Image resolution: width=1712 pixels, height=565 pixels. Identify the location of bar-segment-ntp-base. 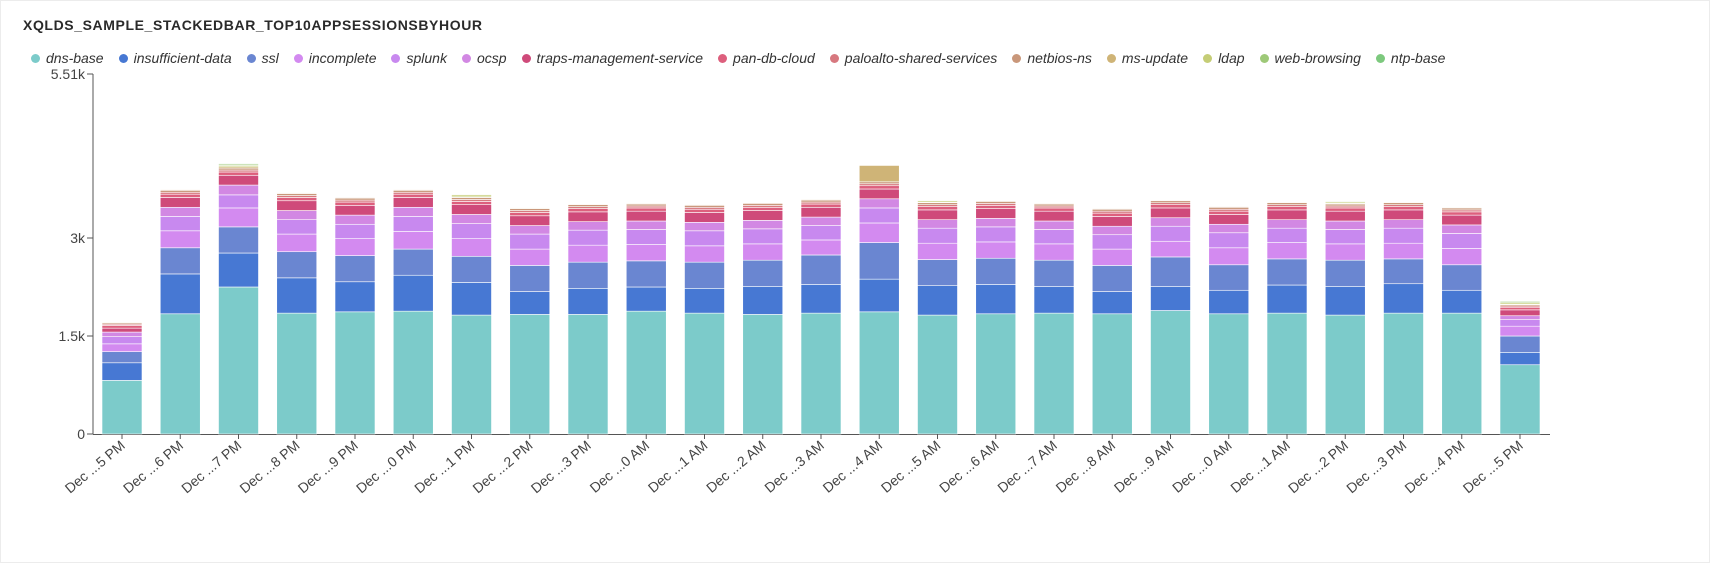
(1520, 301).